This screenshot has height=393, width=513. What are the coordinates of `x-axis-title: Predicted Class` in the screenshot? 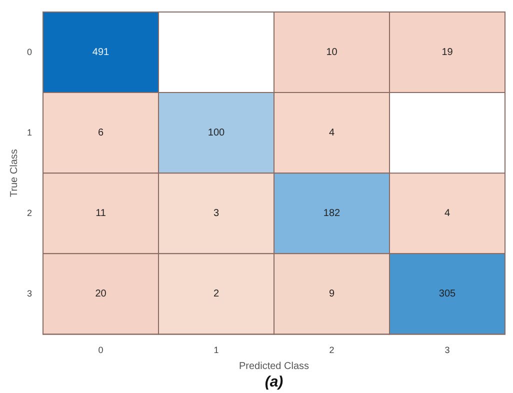 It's located at (274, 366).